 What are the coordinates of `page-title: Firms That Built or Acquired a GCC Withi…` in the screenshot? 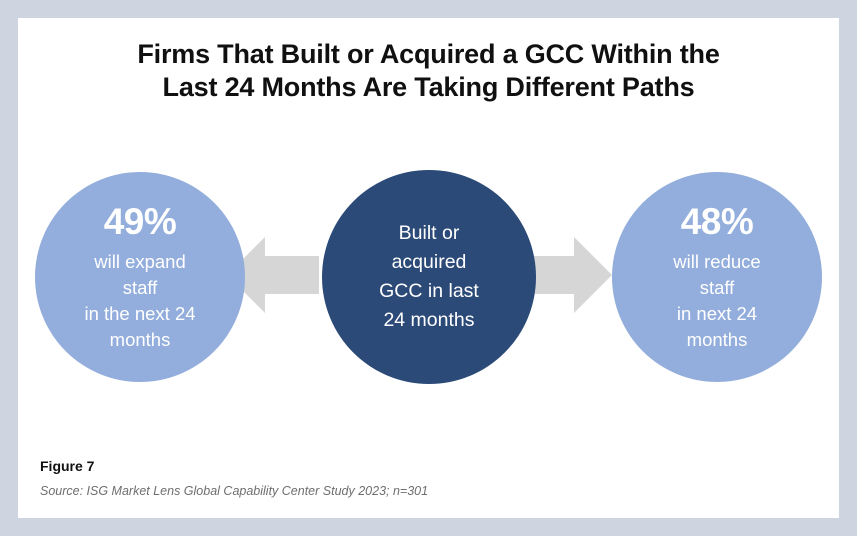 It's located at (428, 71).